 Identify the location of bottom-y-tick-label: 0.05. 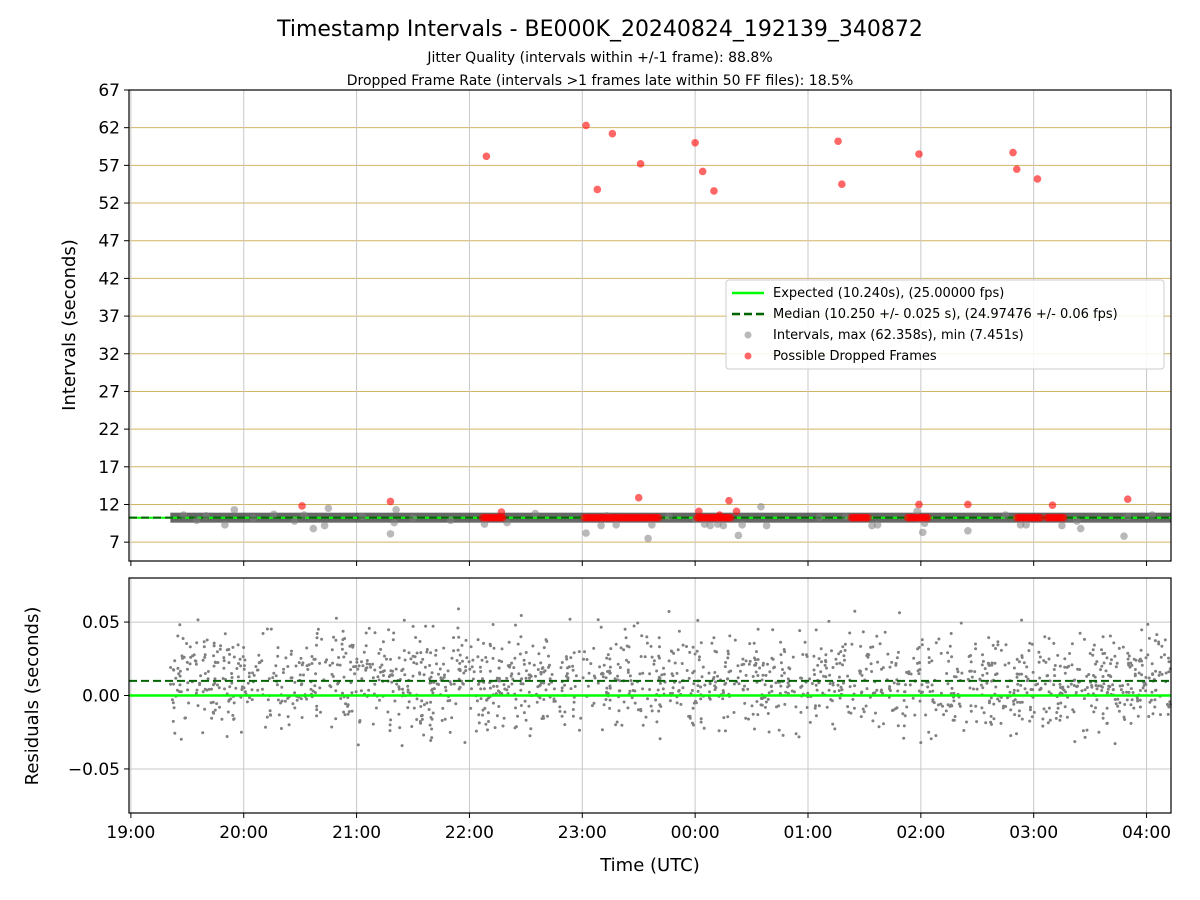
(101, 623).